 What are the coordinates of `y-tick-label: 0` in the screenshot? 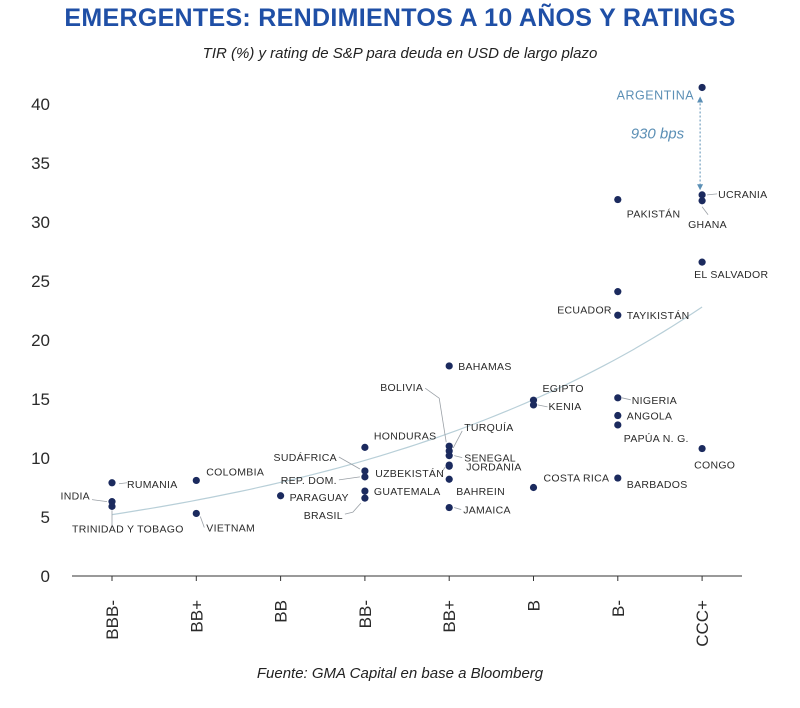 It's located at (45, 576).